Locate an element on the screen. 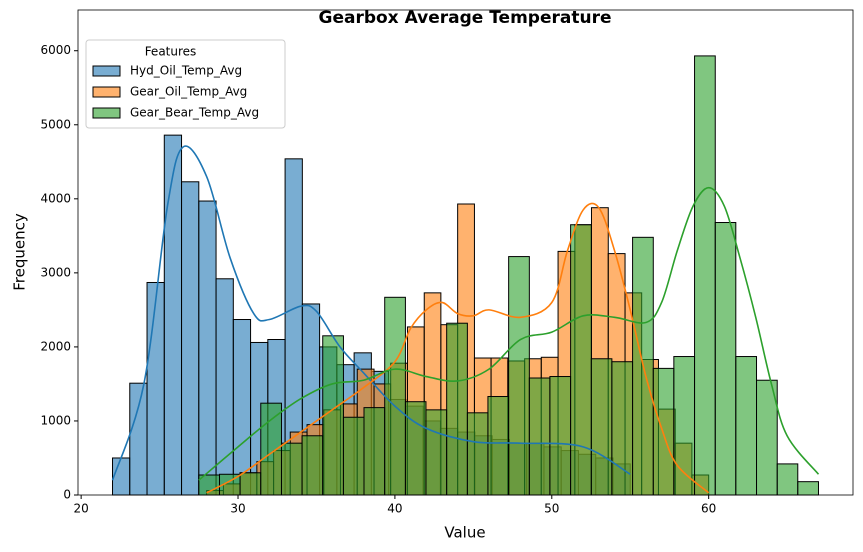 This screenshot has width=863, height=552. legend-label: Hyd_Oil_Temp_Avg is located at coordinates (186, 71).